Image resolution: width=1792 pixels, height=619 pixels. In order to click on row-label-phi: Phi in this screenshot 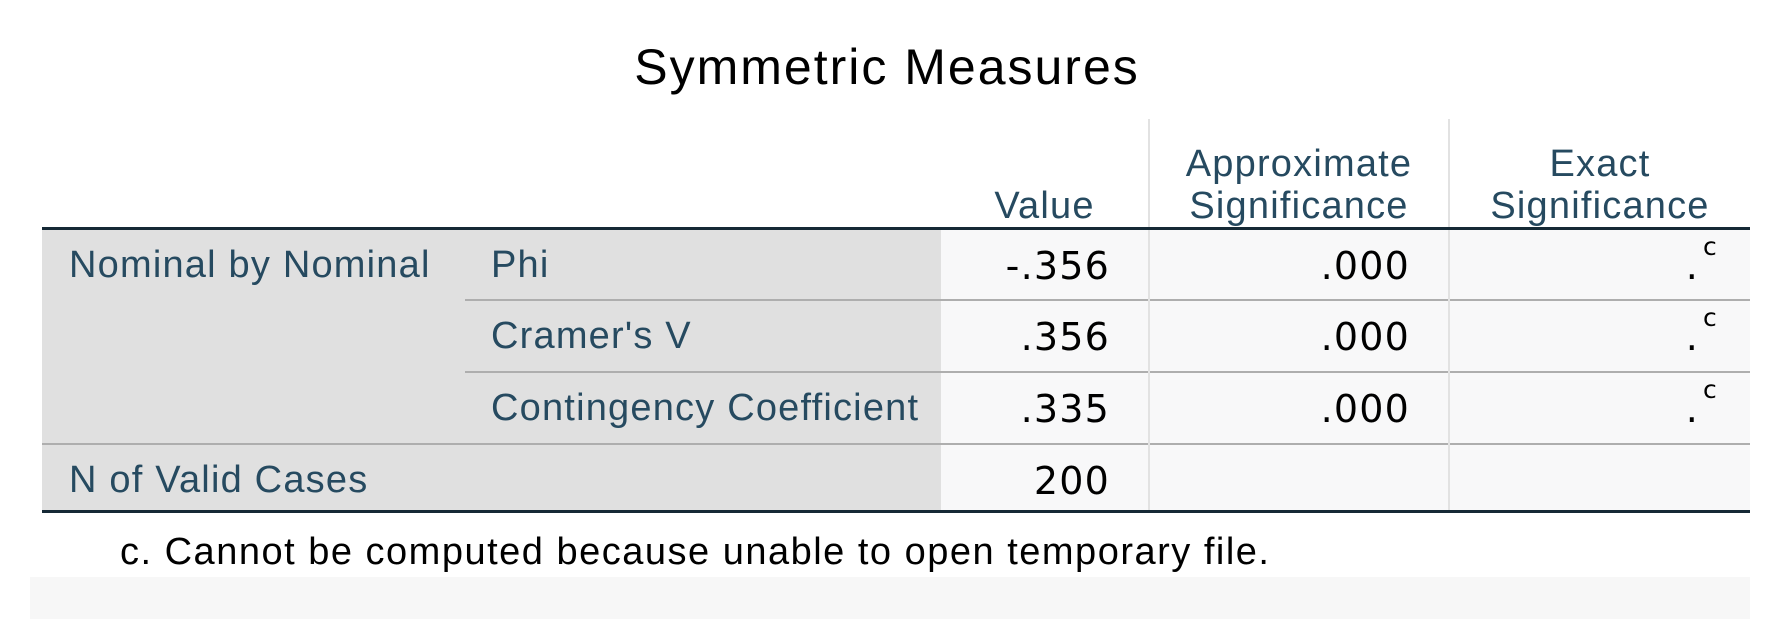, I will do `click(703, 263)`.